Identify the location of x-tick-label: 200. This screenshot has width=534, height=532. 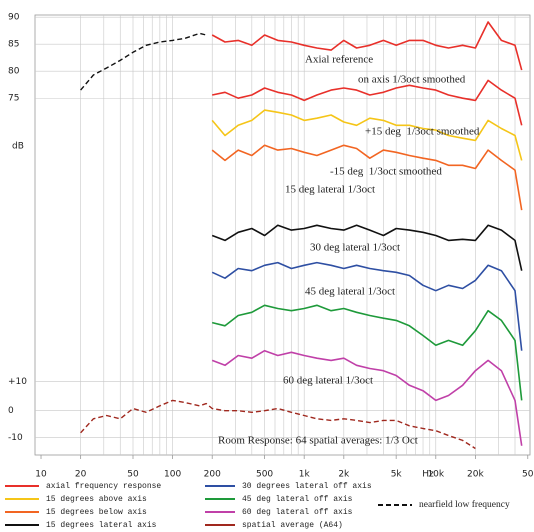
(212, 475).